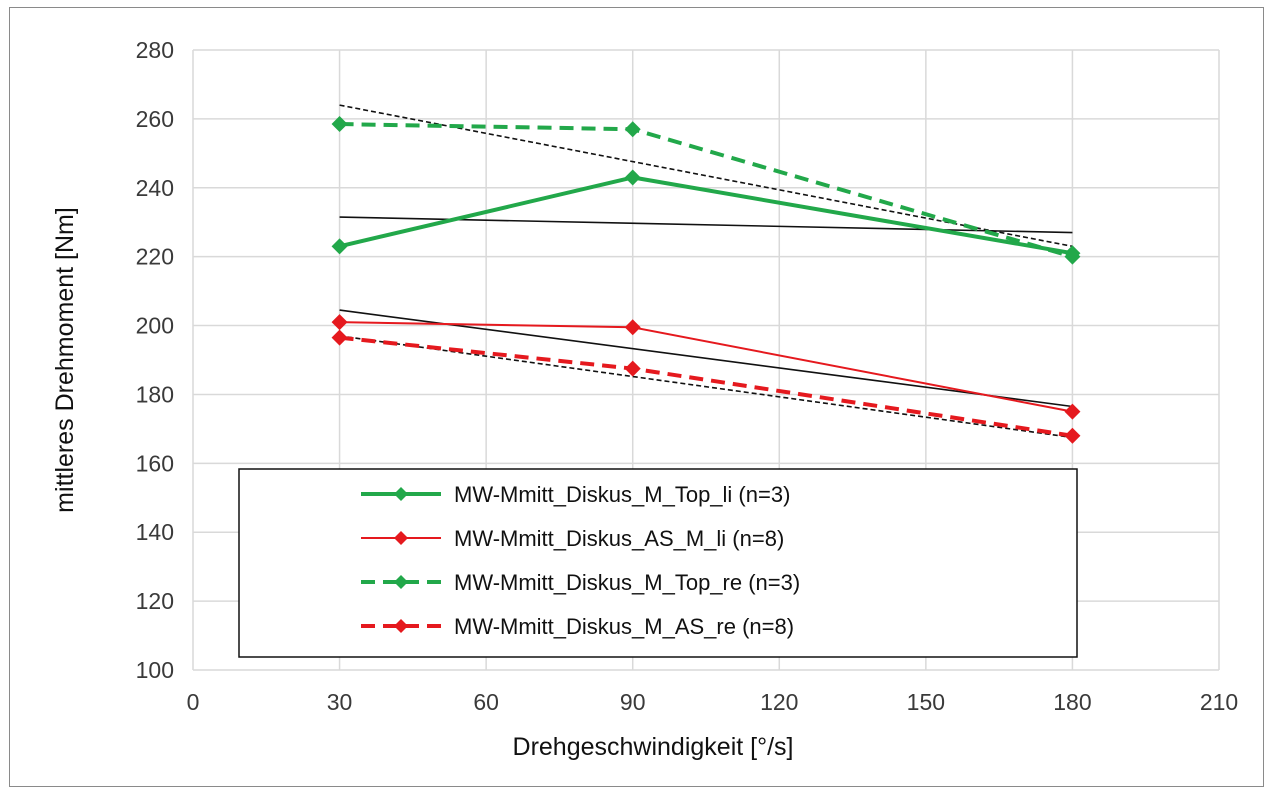  Describe the element at coordinates (1219, 702) in the screenshot. I see `x-tick-label: 210` at that location.